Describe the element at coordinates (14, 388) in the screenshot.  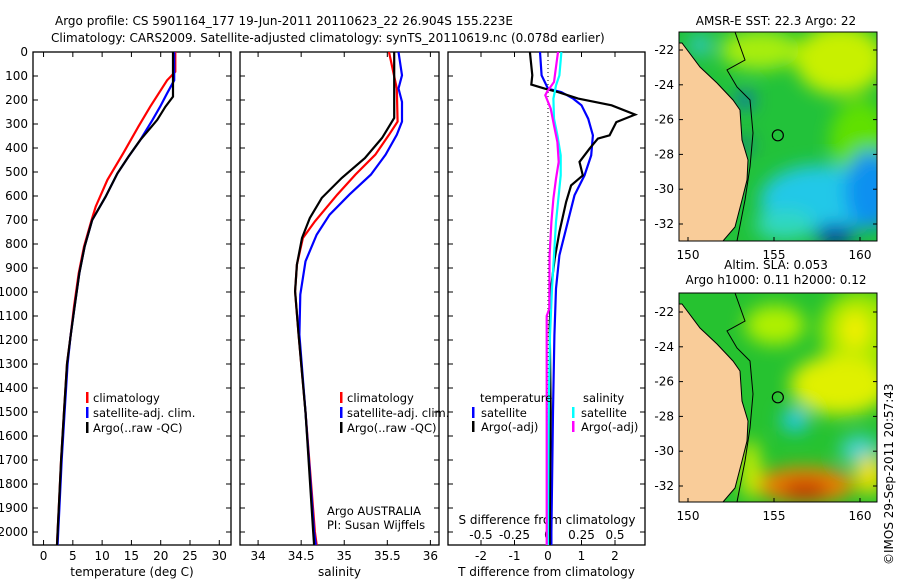
I see `y-tick-label: 1400` at that location.